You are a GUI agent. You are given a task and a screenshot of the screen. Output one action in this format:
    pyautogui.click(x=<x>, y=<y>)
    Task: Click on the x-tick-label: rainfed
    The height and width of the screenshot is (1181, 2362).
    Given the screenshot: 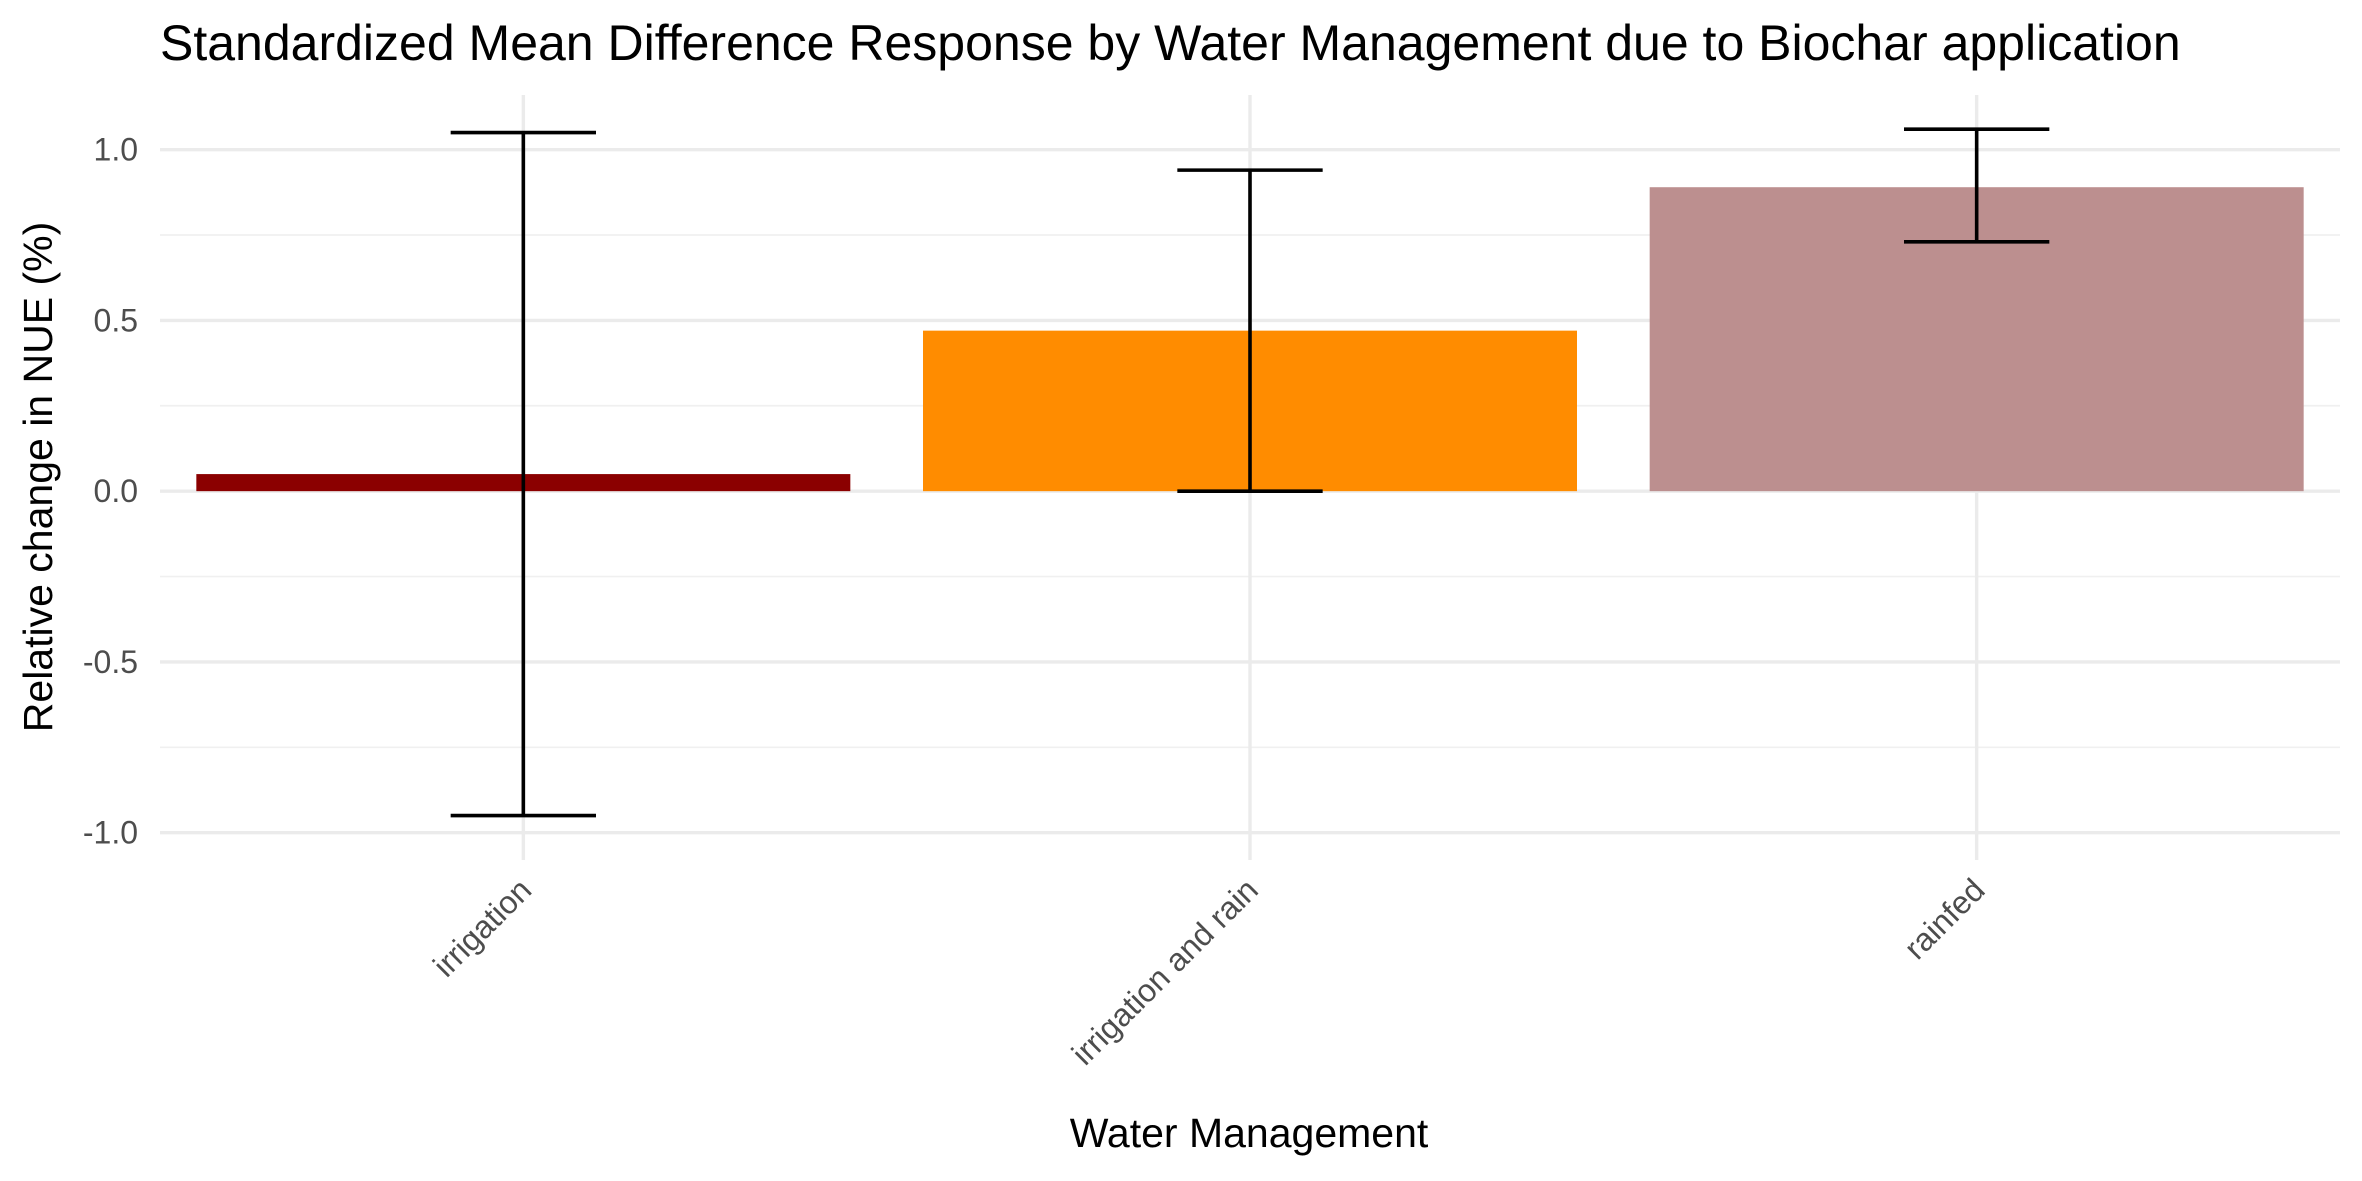 What is the action you would take?
    pyautogui.click(x=1944, y=918)
    